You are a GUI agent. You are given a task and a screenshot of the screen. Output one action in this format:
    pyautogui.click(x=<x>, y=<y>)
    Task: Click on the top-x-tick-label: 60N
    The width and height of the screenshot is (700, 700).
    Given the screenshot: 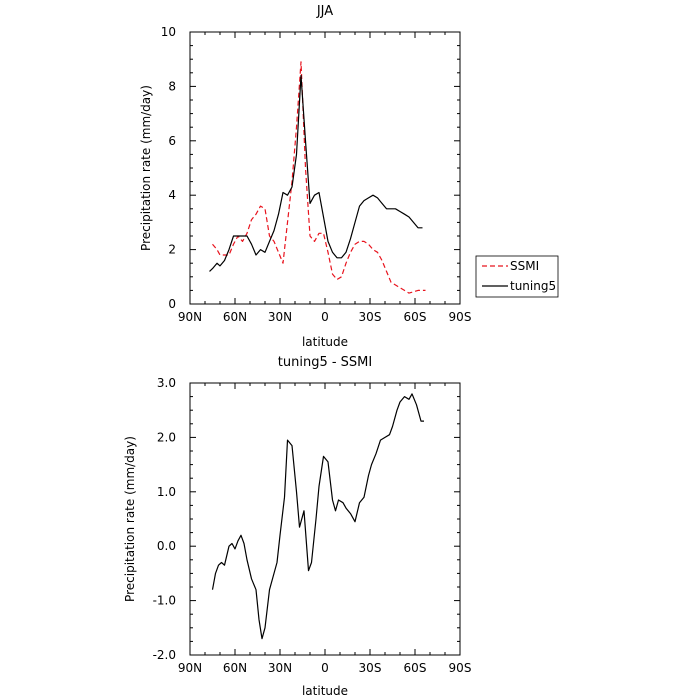 What is the action you would take?
    pyautogui.click(x=235, y=317)
    